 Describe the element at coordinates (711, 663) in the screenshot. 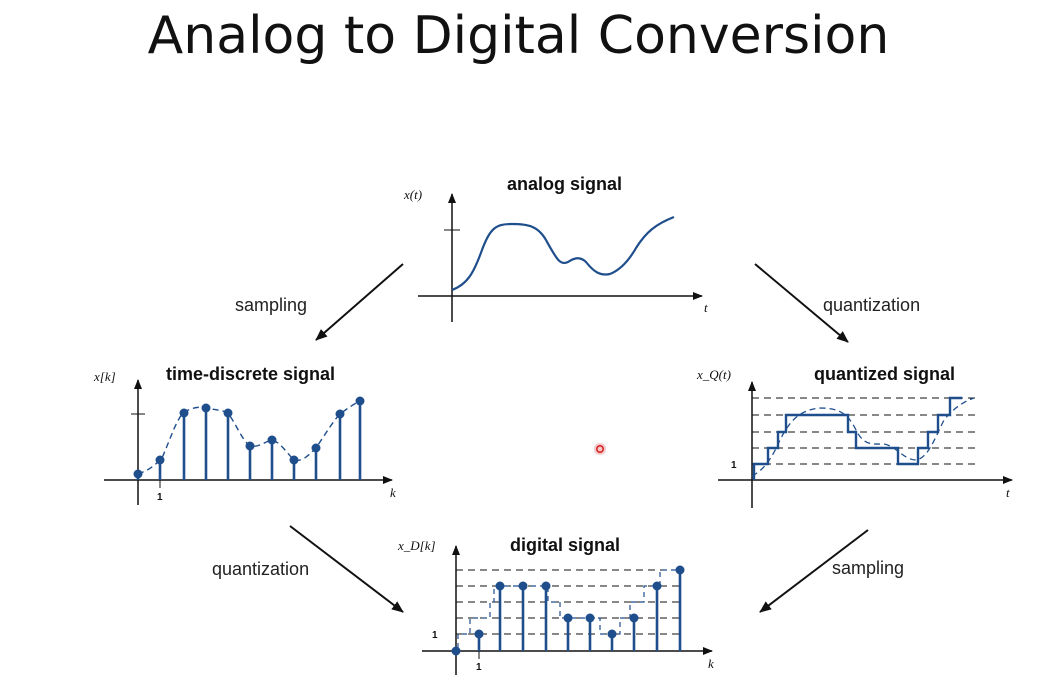

I see `digital-x-label: k` at that location.